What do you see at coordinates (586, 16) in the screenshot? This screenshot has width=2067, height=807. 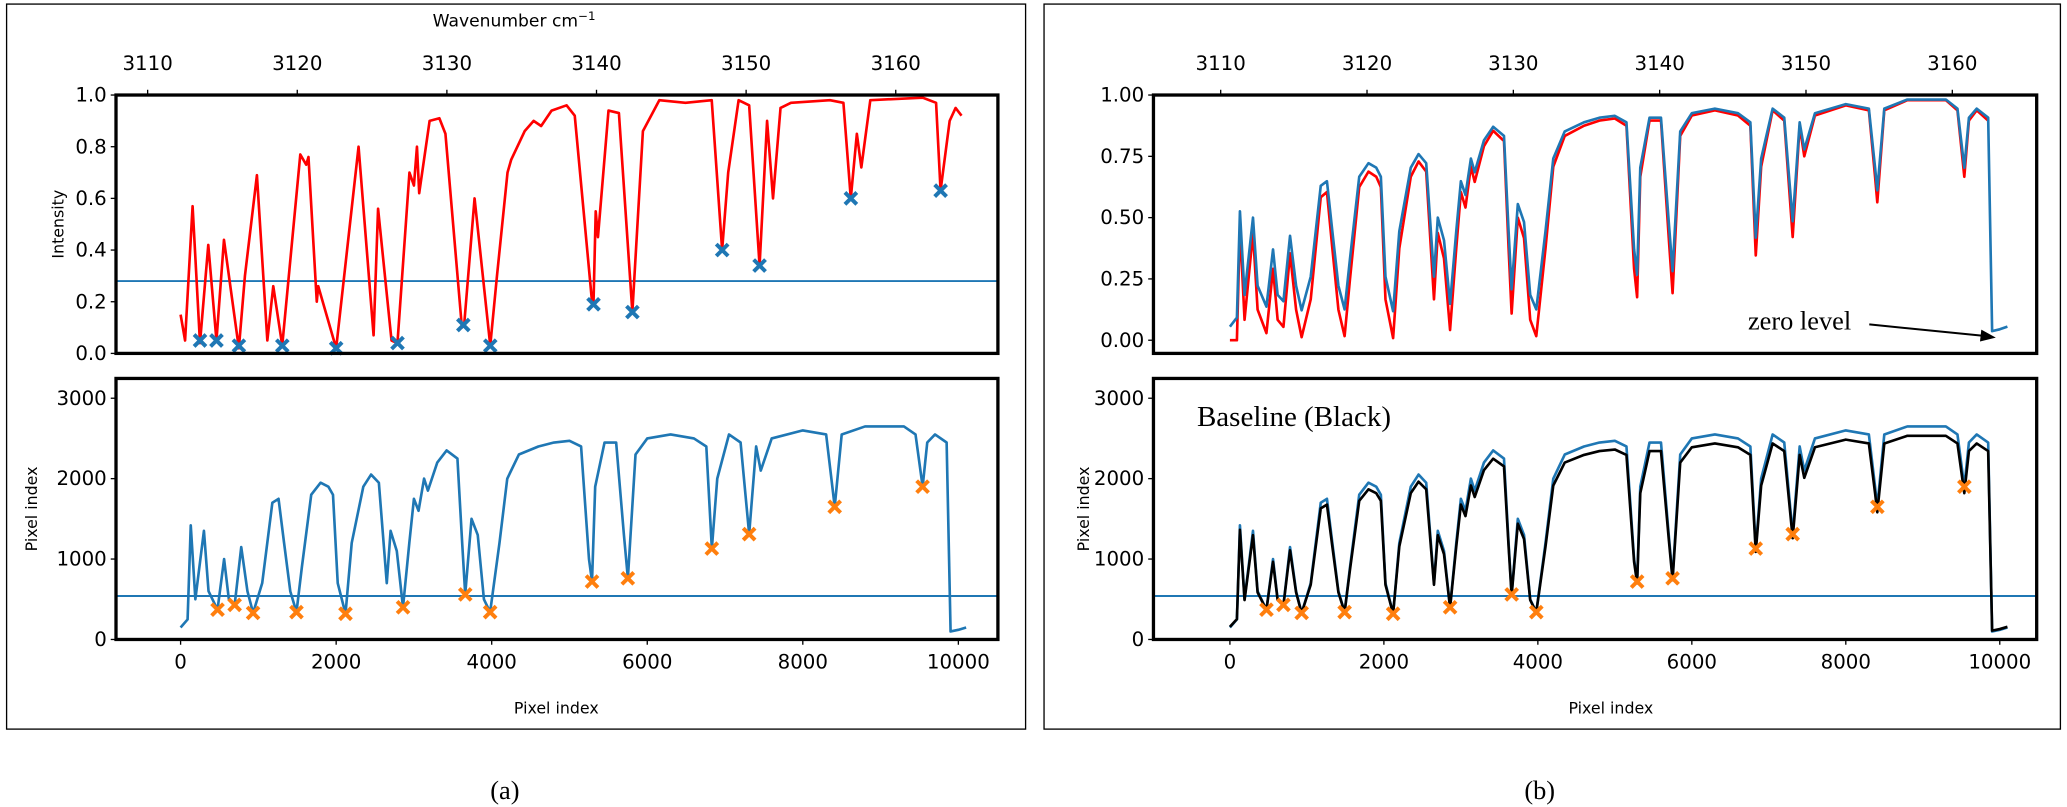 I see `title-superscript: −1` at bounding box center [586, 16].